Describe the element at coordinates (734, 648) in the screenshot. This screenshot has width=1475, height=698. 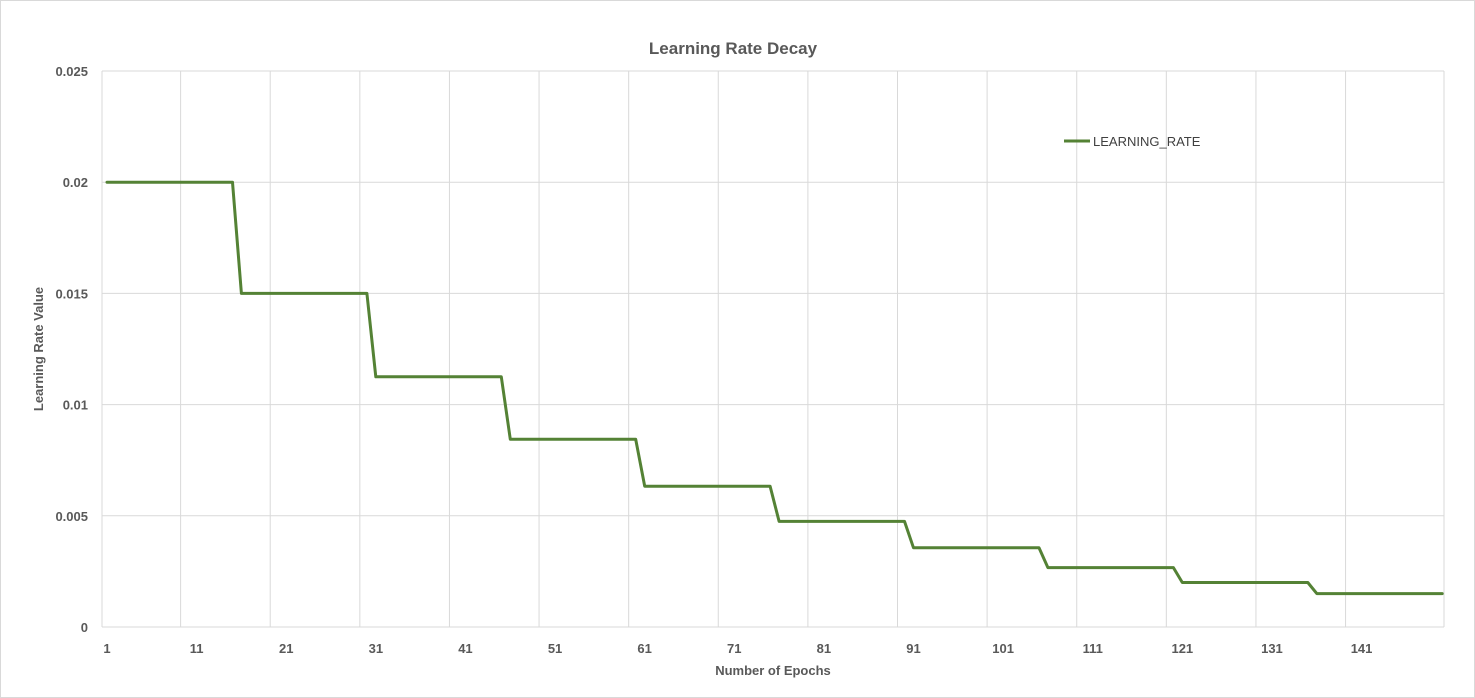
I see `x-tick-label: 71` at that location.